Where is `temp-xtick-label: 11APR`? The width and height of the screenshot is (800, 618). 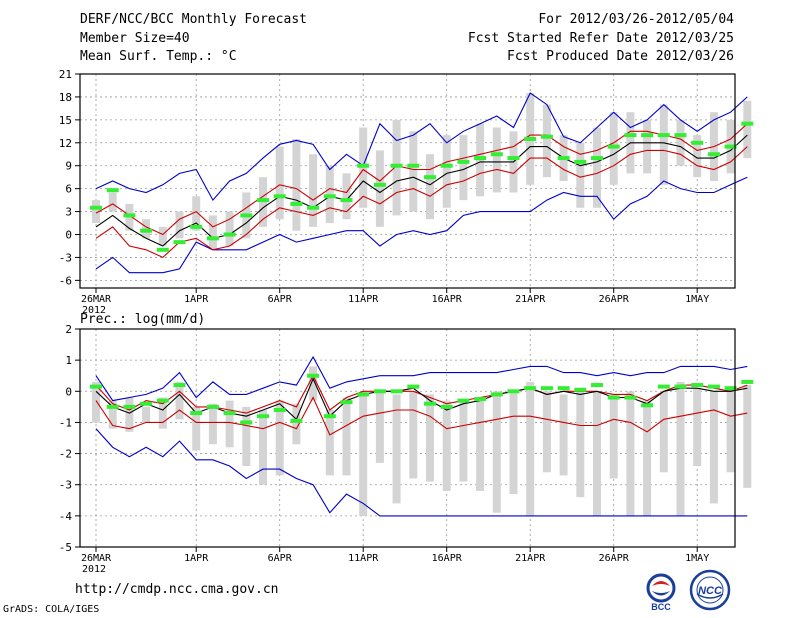 temp-xtick-label: 11APR is located at coordinates (363, 299).